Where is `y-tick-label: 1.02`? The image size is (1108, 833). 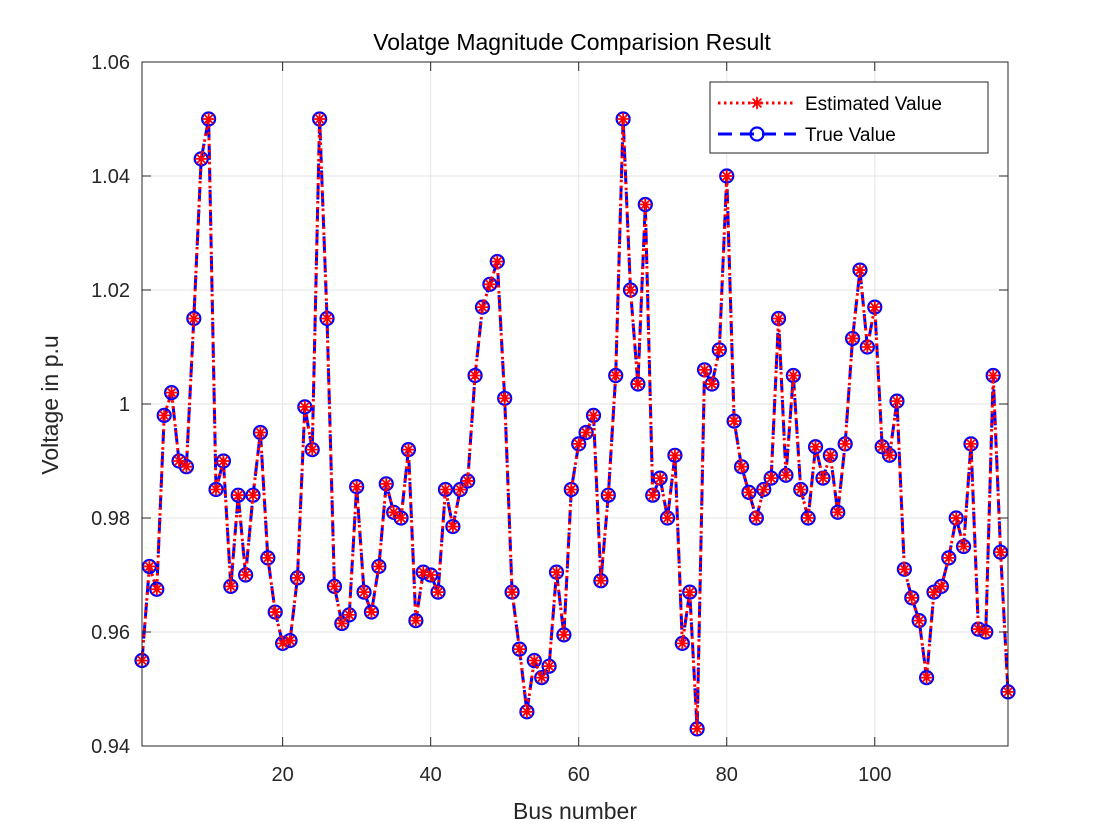
y-tick-label: 1.02 is located at coordinates (110, 291).